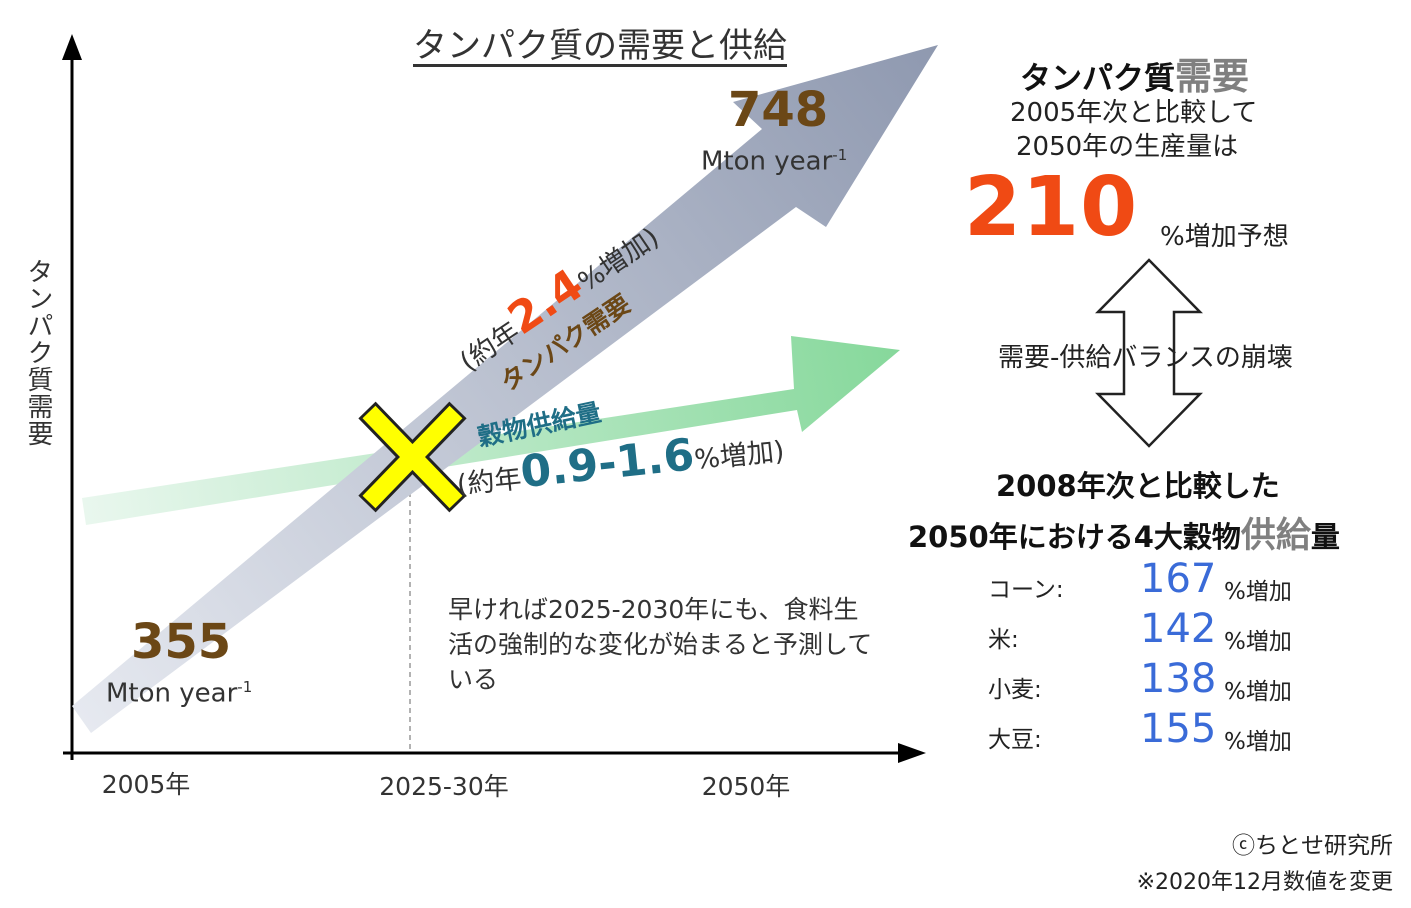  Describe the element at coordinates (1178, 579) in the screenshot. I see `crop-value: 167` at that location.